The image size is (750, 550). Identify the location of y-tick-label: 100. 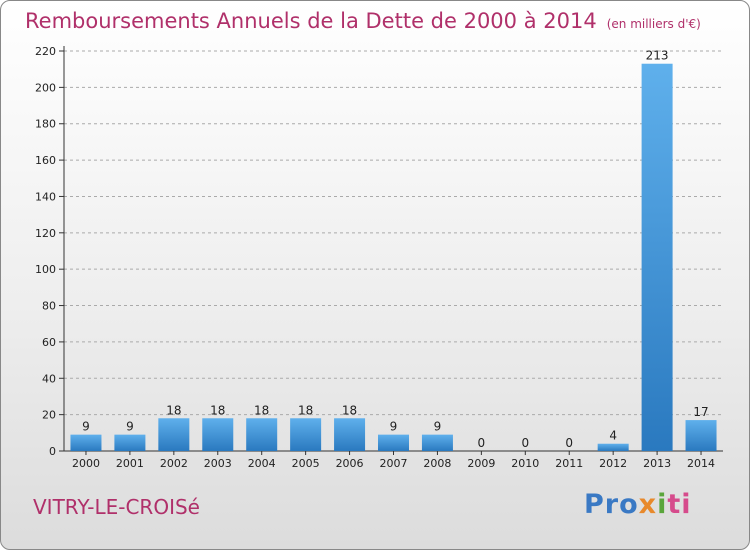
(45, 269).